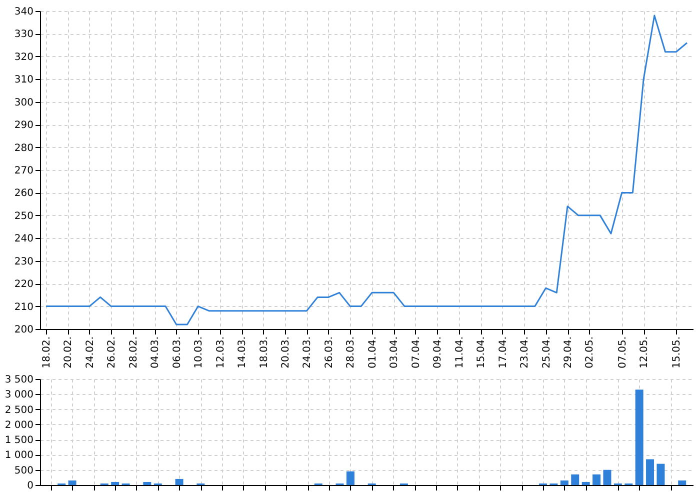 This screenshot has width=700, height=500. Describe the element at coordinates (46, 352) in the screenshot. I see `x-tick-label: 18.02.` at that location.